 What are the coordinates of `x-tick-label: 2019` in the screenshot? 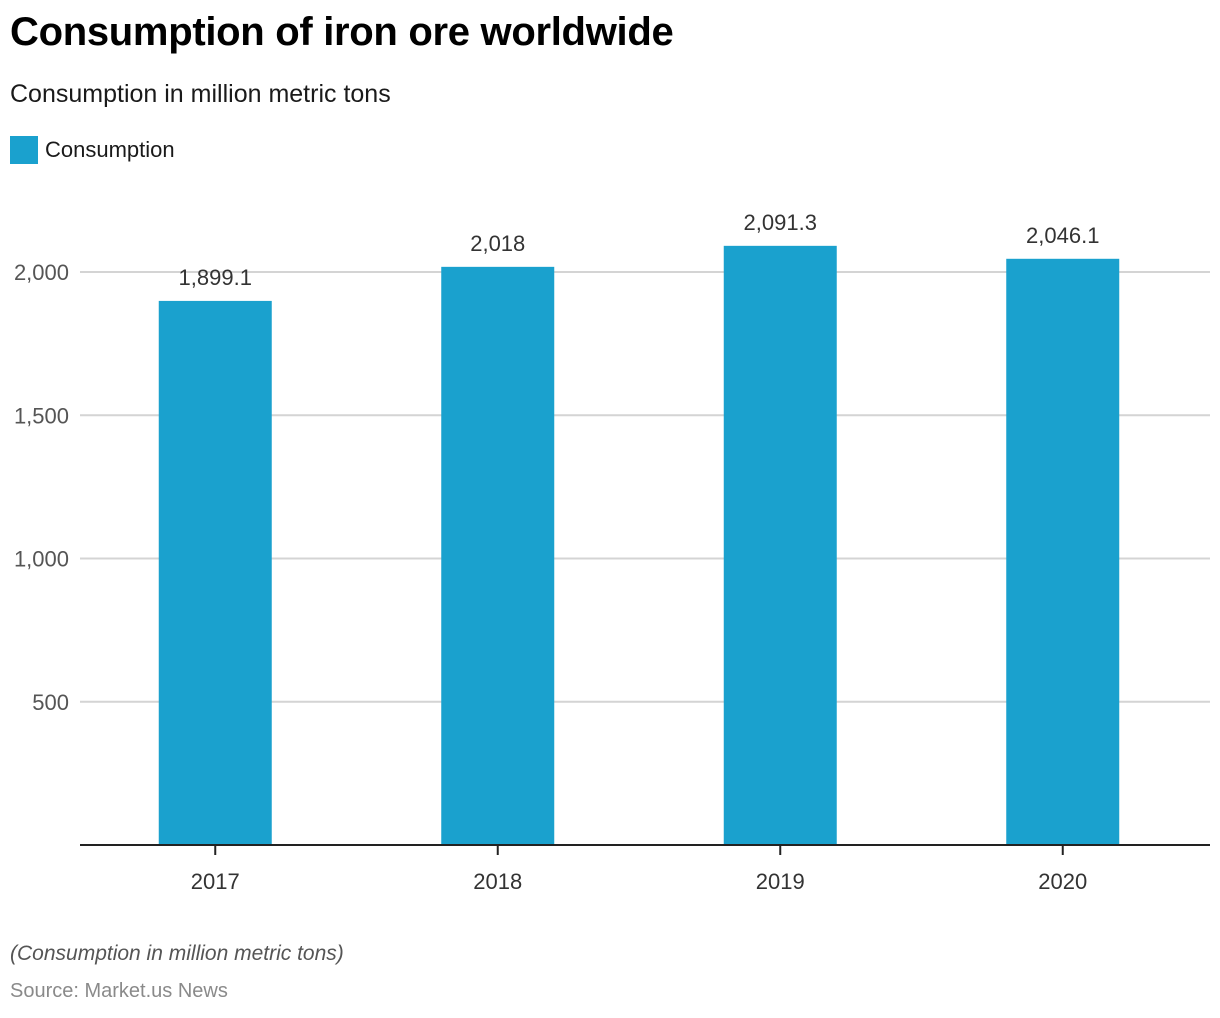 It's located at (780, 881).